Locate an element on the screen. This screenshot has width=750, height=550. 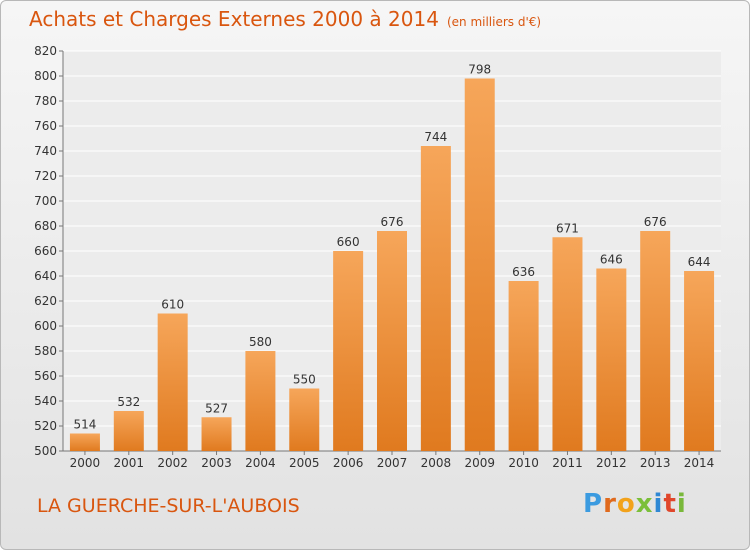
y-tick-label: 560 is located at coordinates (45, 376).